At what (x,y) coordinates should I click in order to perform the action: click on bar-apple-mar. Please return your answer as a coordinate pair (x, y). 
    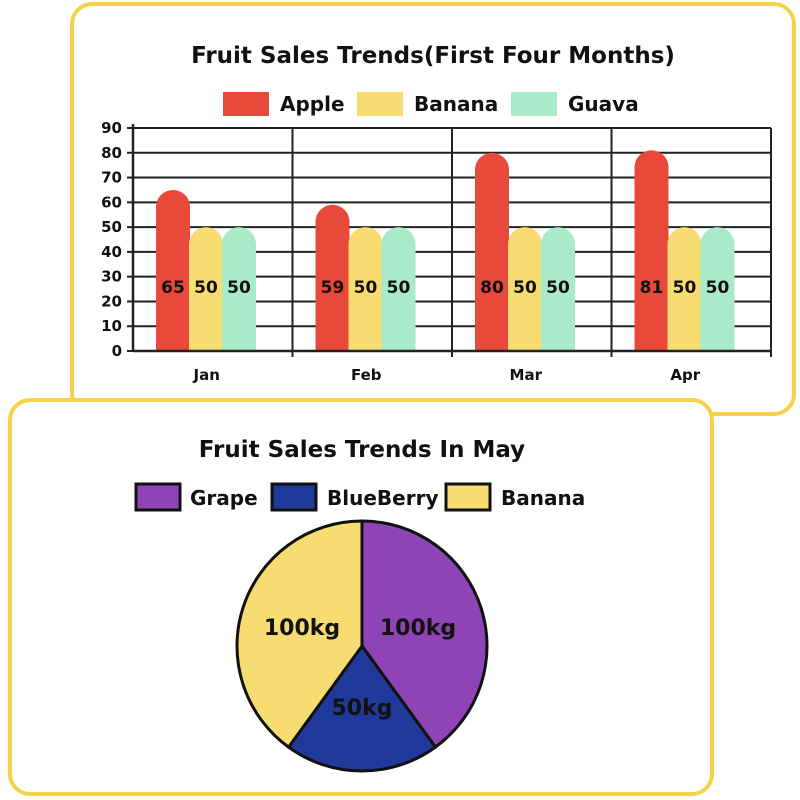
    Looking at the image, I should click on (492, 251).